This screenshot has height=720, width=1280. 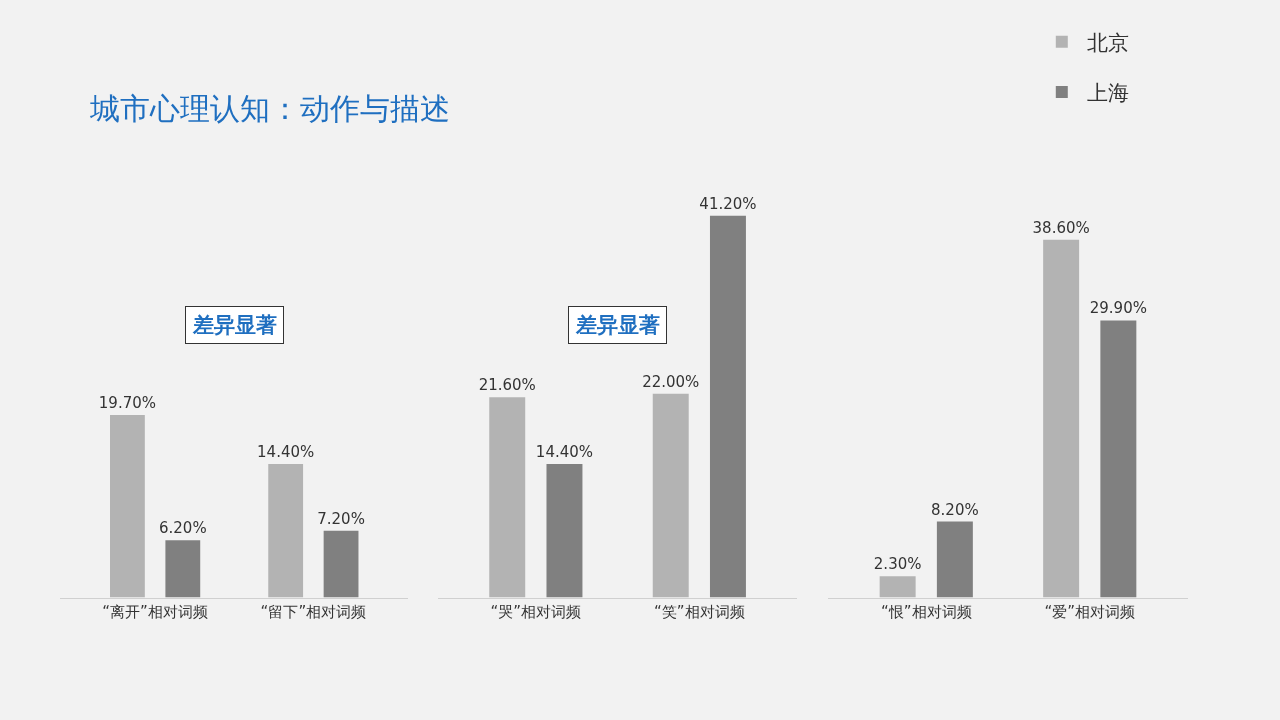 I want to click on data-label: 6.20%, so click(x=182, y=528).